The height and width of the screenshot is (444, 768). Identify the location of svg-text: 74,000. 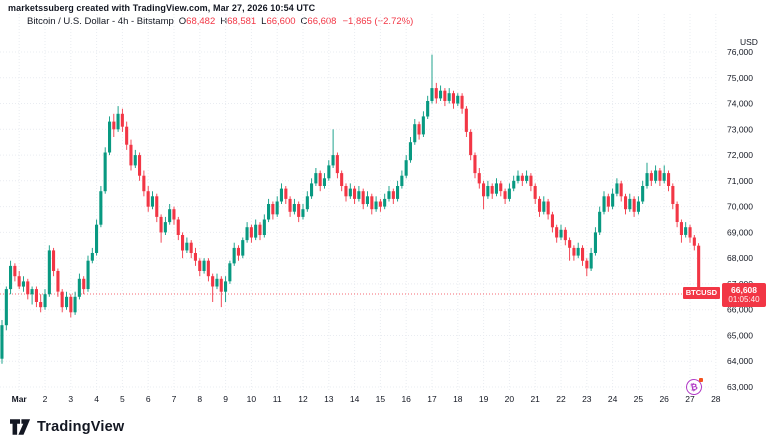
(740, 104).